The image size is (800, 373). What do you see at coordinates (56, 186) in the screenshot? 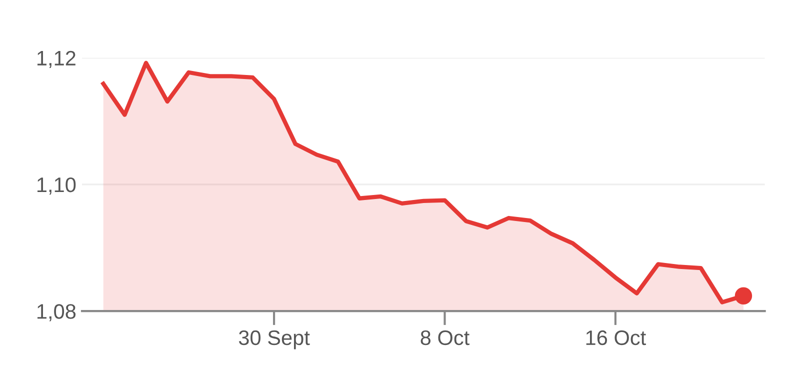
I see `y-tick-label: 1,10` at bounding box center [56, 186].